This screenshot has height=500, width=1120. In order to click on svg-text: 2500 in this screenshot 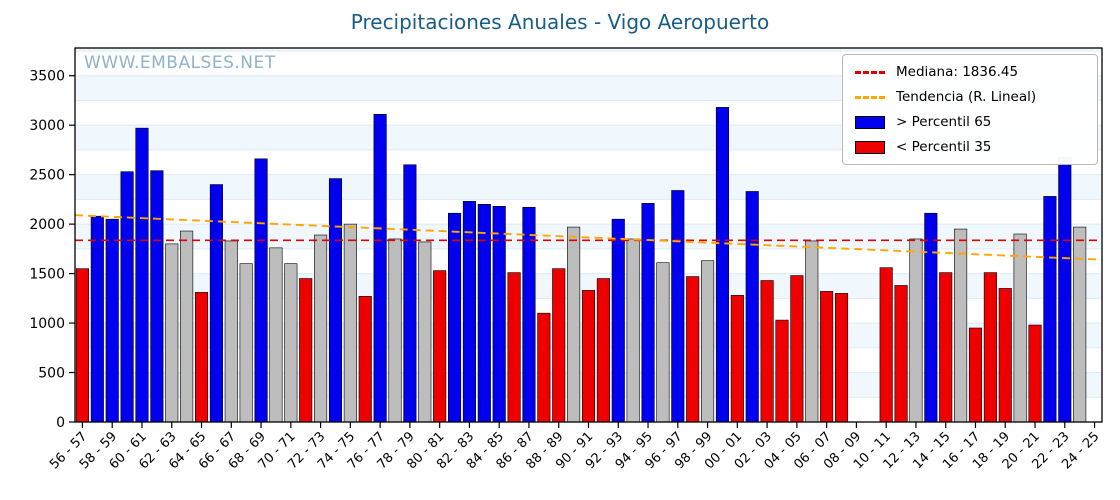, I will do `click(47, 176)`.